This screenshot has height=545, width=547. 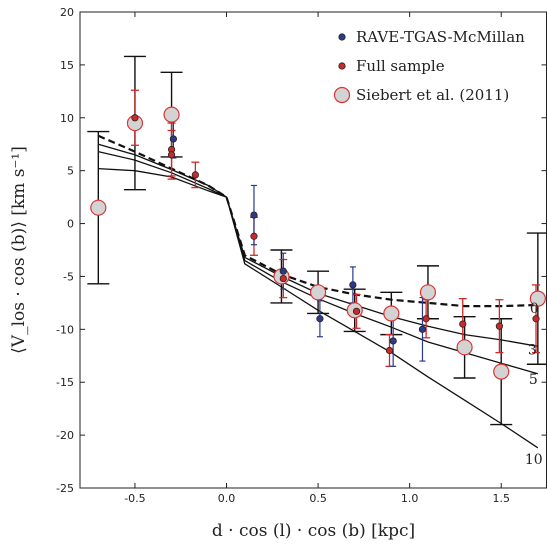 I want to click on x-tick-labels: -0.5 0.0 0.5 1.0 1.5, so click(x=317, y=498).